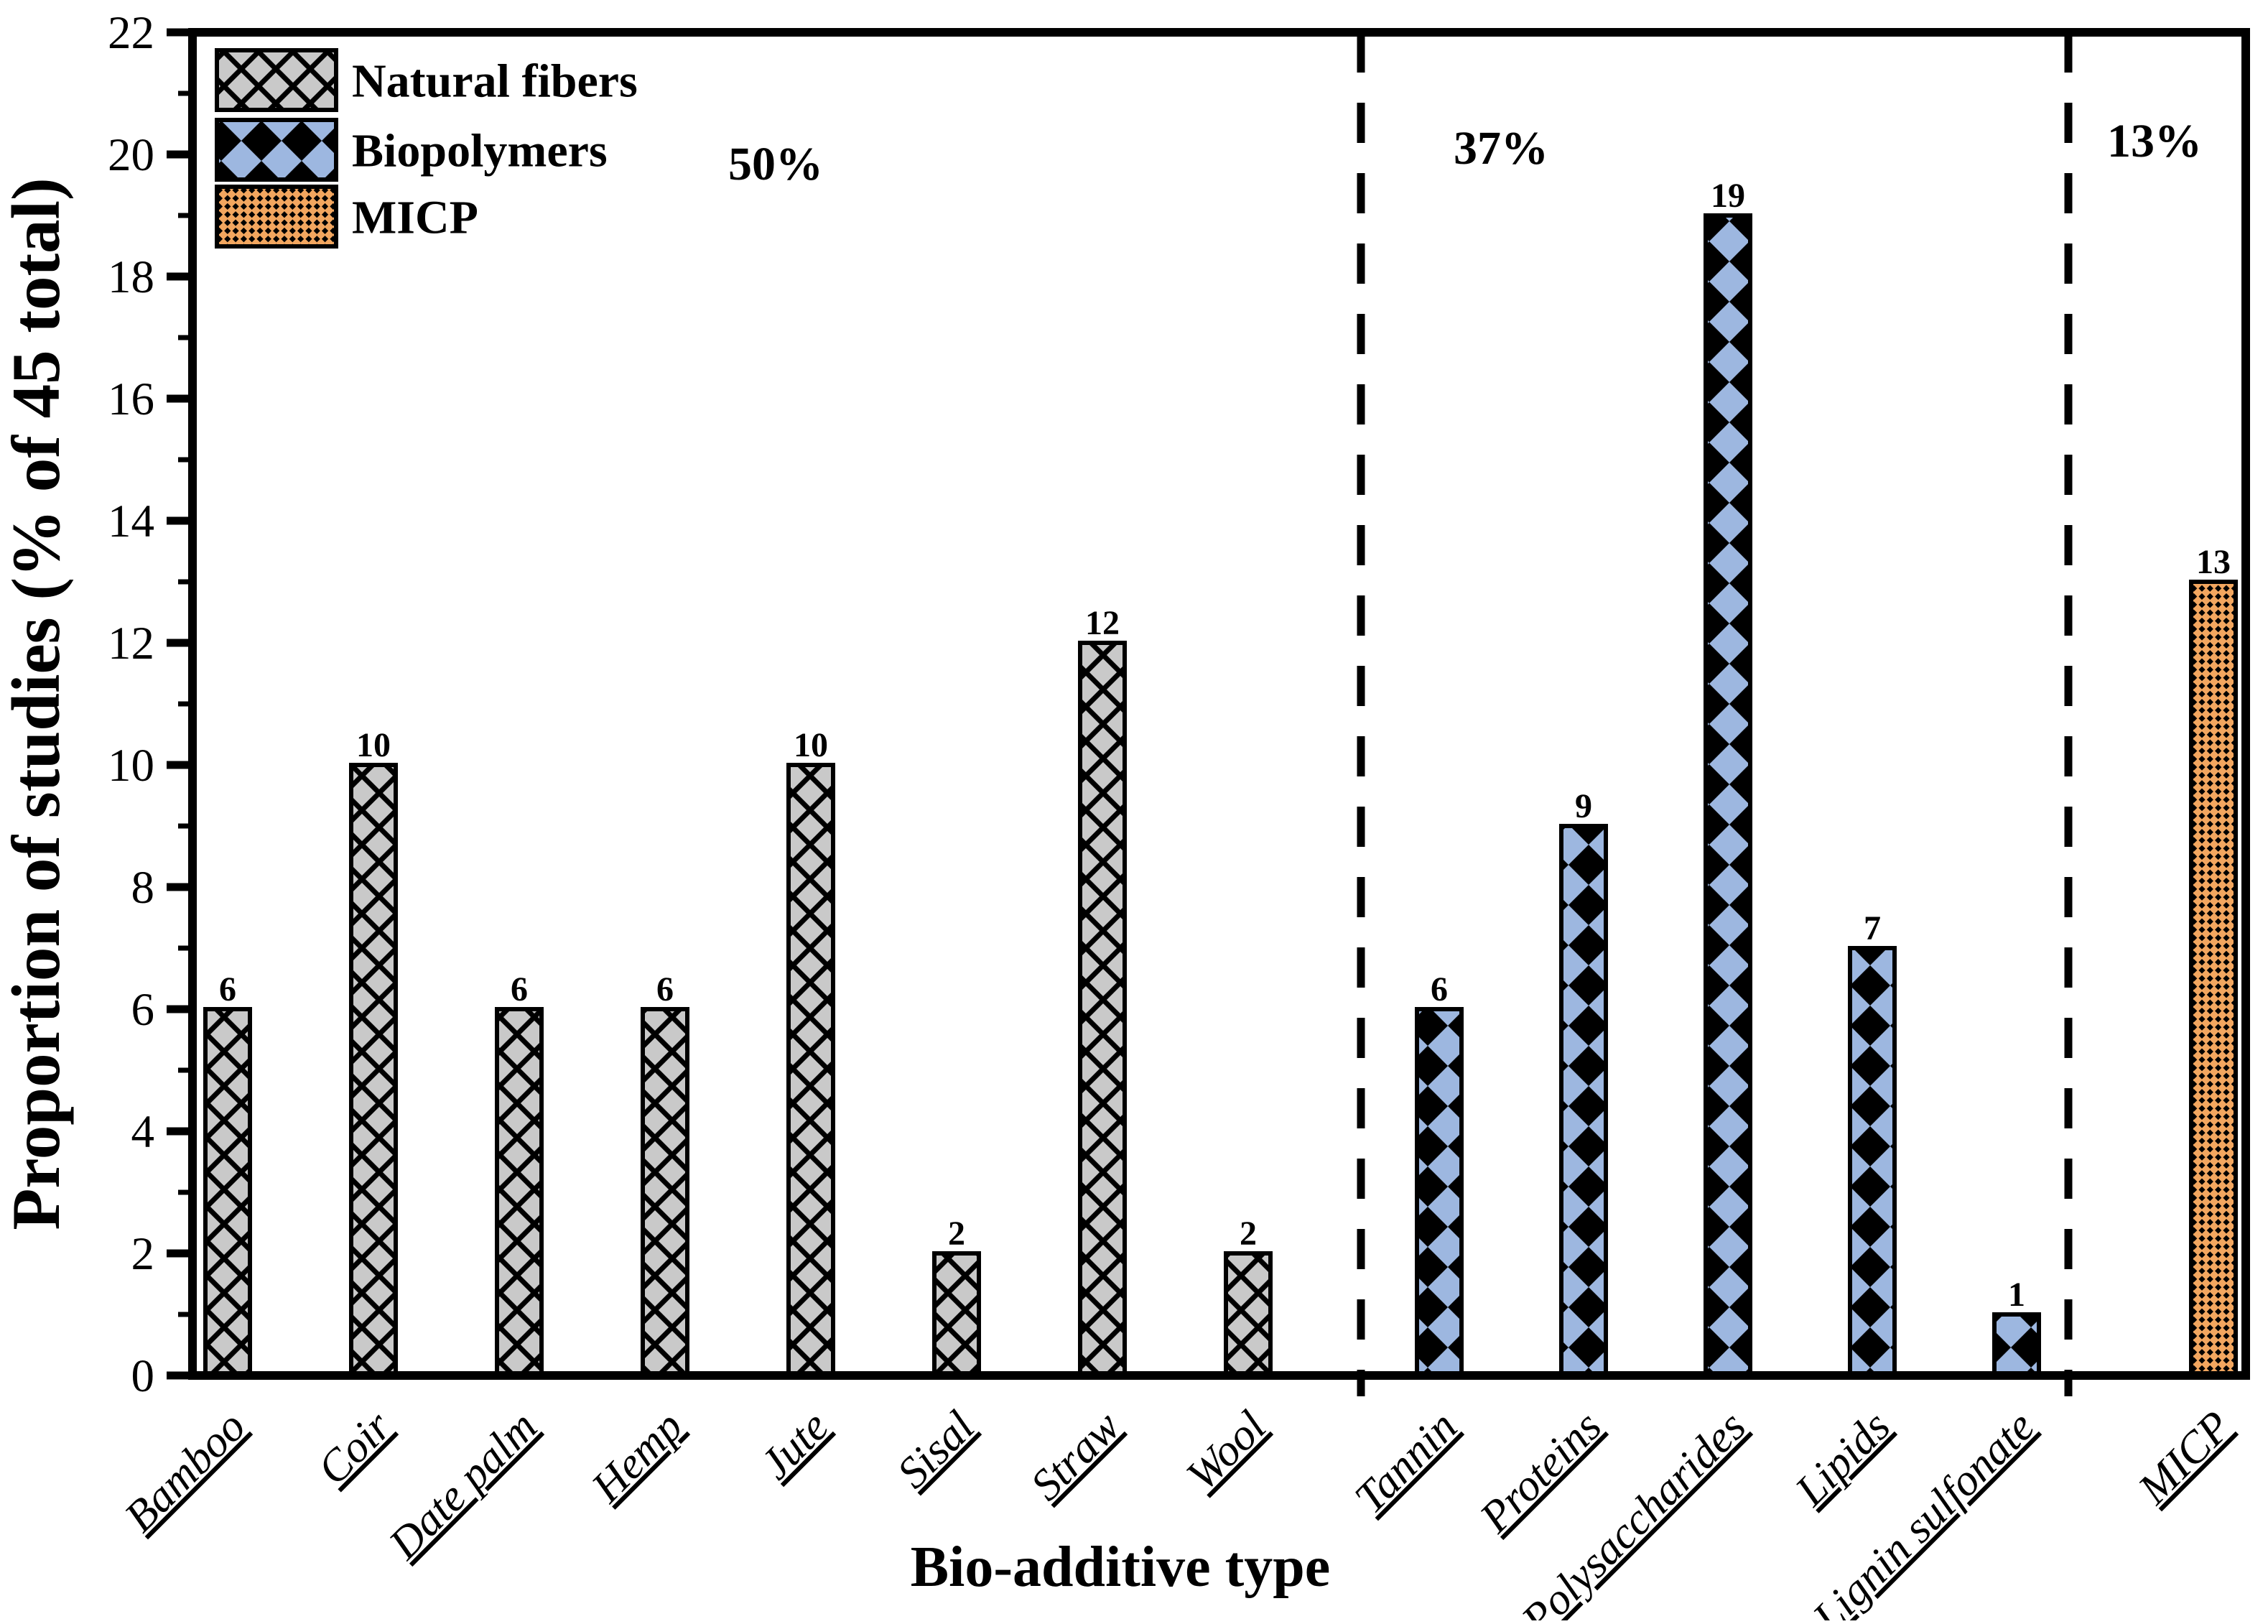  Describe the element at coordinates (346, 217) in the screenshot. I see `legend-item: MICP` at that location.